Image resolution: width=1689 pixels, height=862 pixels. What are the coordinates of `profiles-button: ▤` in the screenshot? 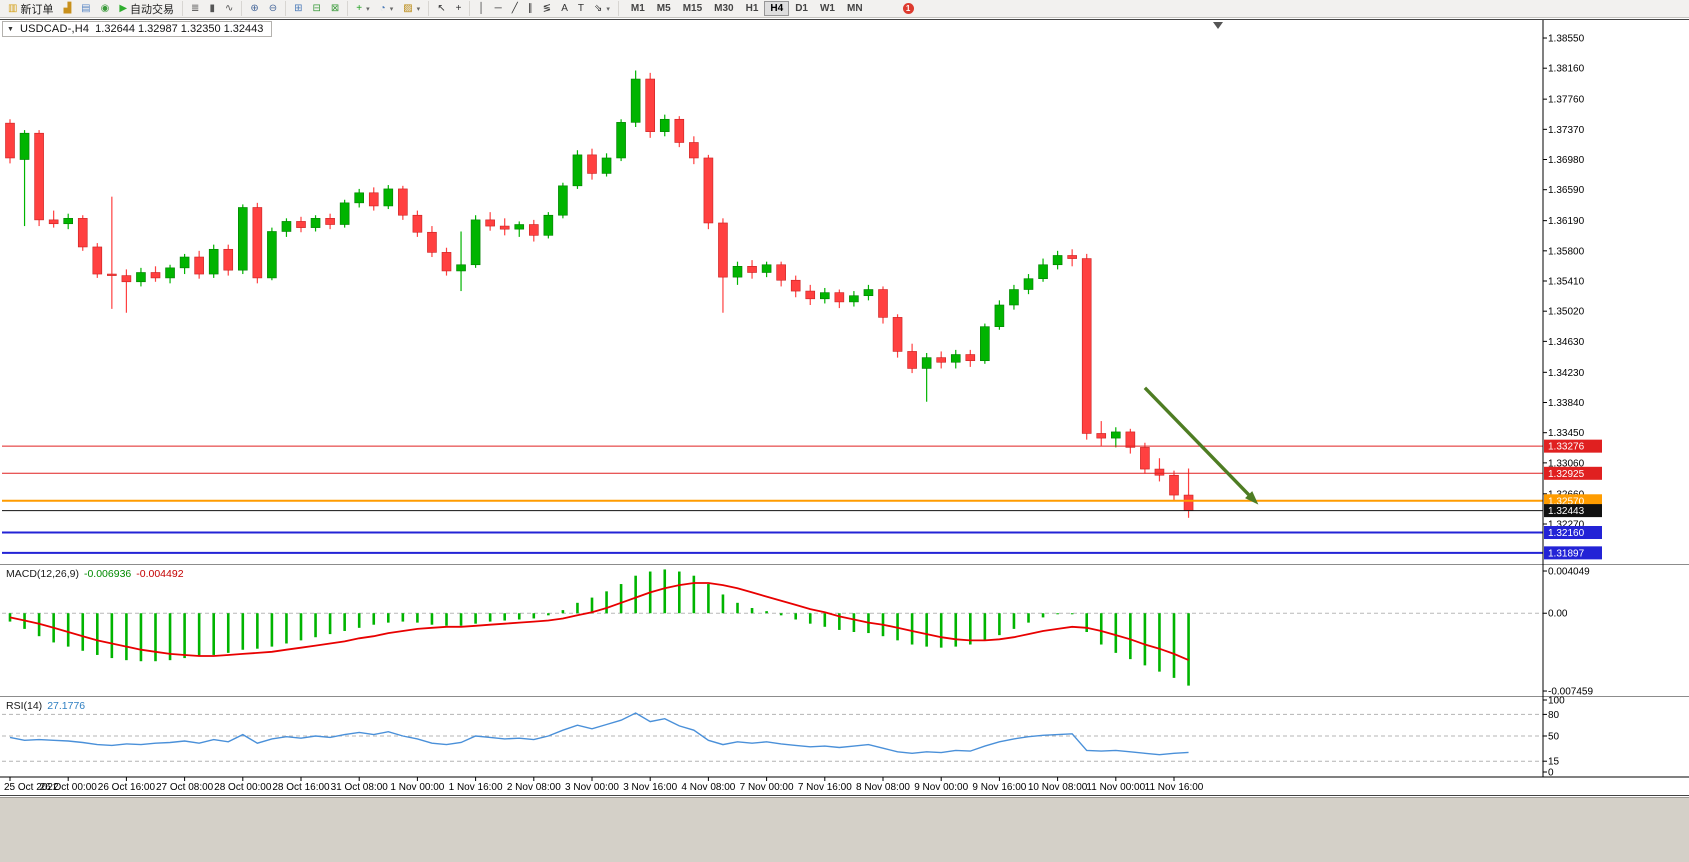 It's located at (85, 8).